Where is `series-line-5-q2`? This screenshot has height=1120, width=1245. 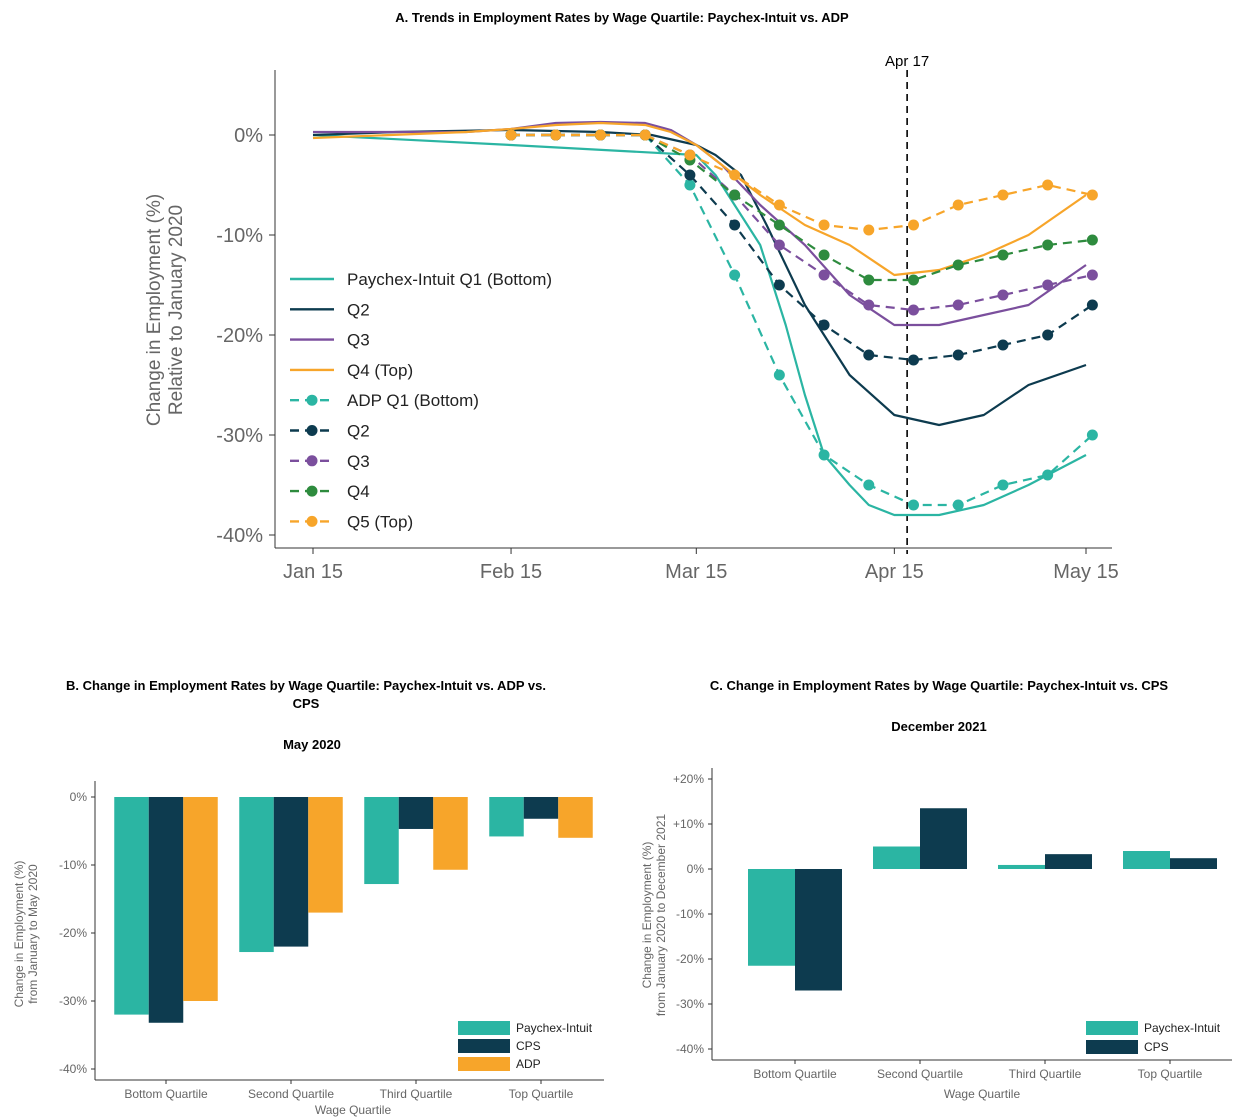 series-line-5-q2 is located at coordinates (802, 247).